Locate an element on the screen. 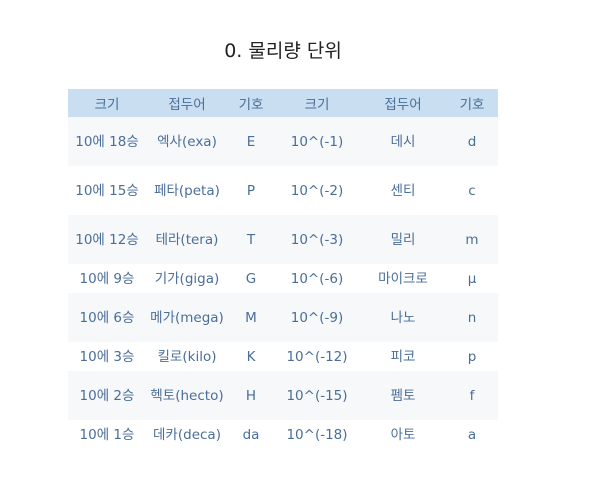 The width and height of the screenshot is (594, 478). cell-symbol-small: c is located at coordinates (472, 190).